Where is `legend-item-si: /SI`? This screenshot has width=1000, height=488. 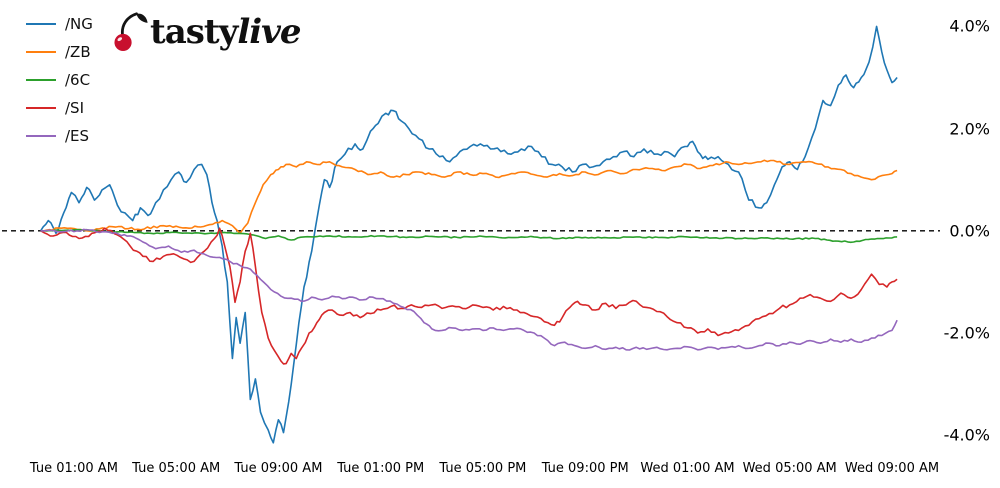 legend-item-si: /SI is located at coordinates (59, 108).